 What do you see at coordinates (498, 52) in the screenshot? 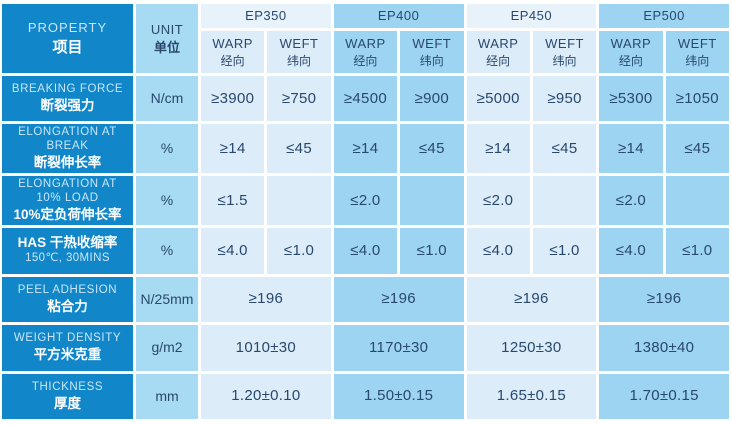
I see `subheader-warp-ep450: WARP 经向` at bounding box center [498, 52].